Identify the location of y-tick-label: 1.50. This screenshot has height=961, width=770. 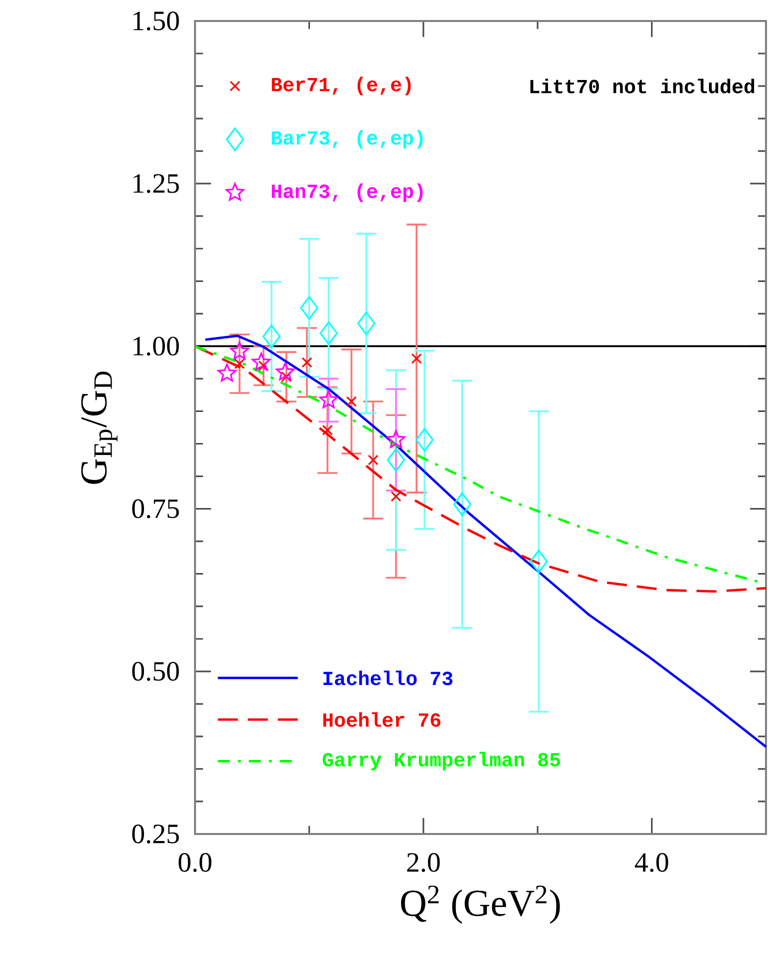
(156, 21).